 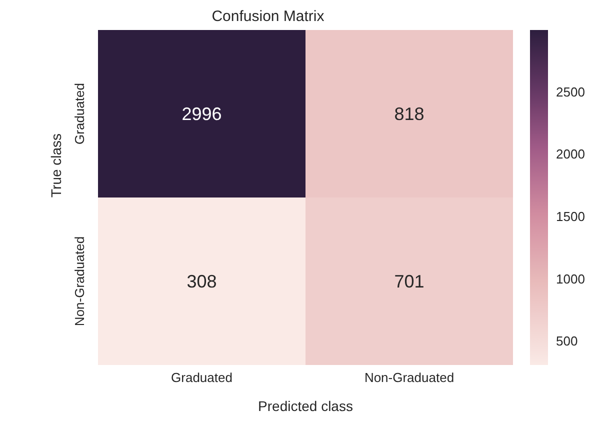 I want to click on x-axis-title: Predicted class, so click(x=305, y=406).